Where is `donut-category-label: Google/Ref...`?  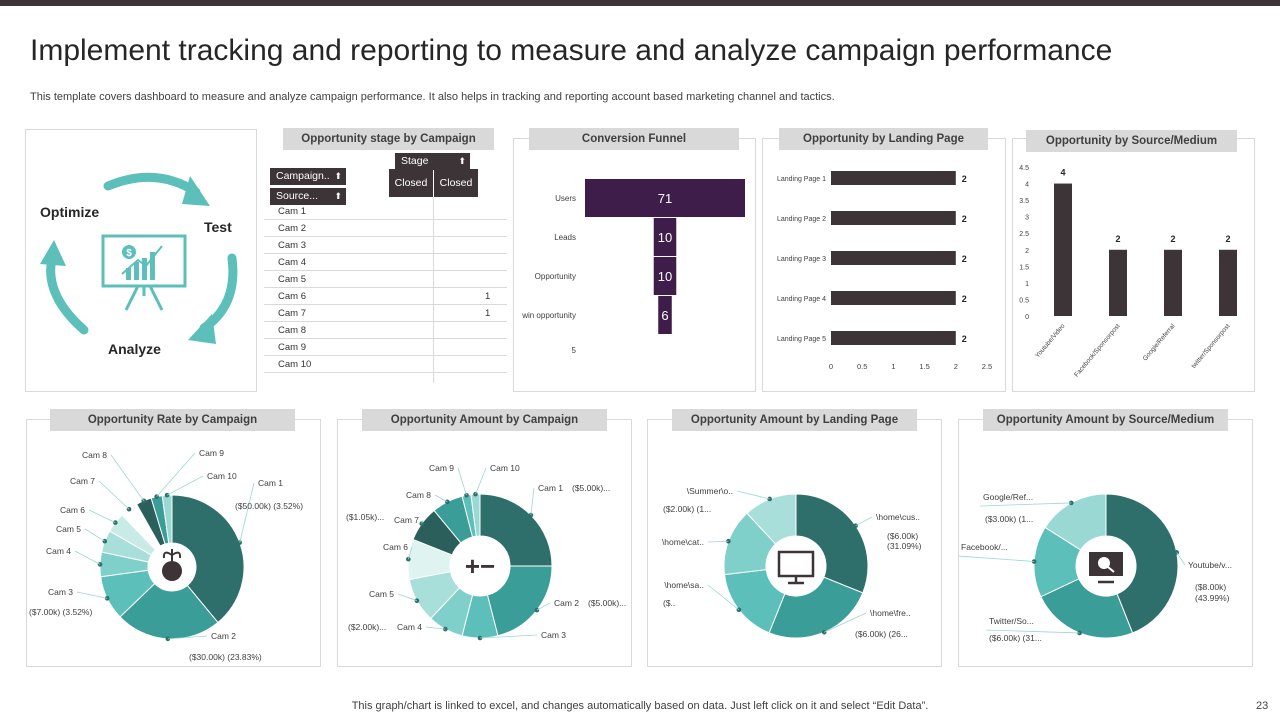 donut-category-label: Google/Ref... is located at coordinates (1008, 497).